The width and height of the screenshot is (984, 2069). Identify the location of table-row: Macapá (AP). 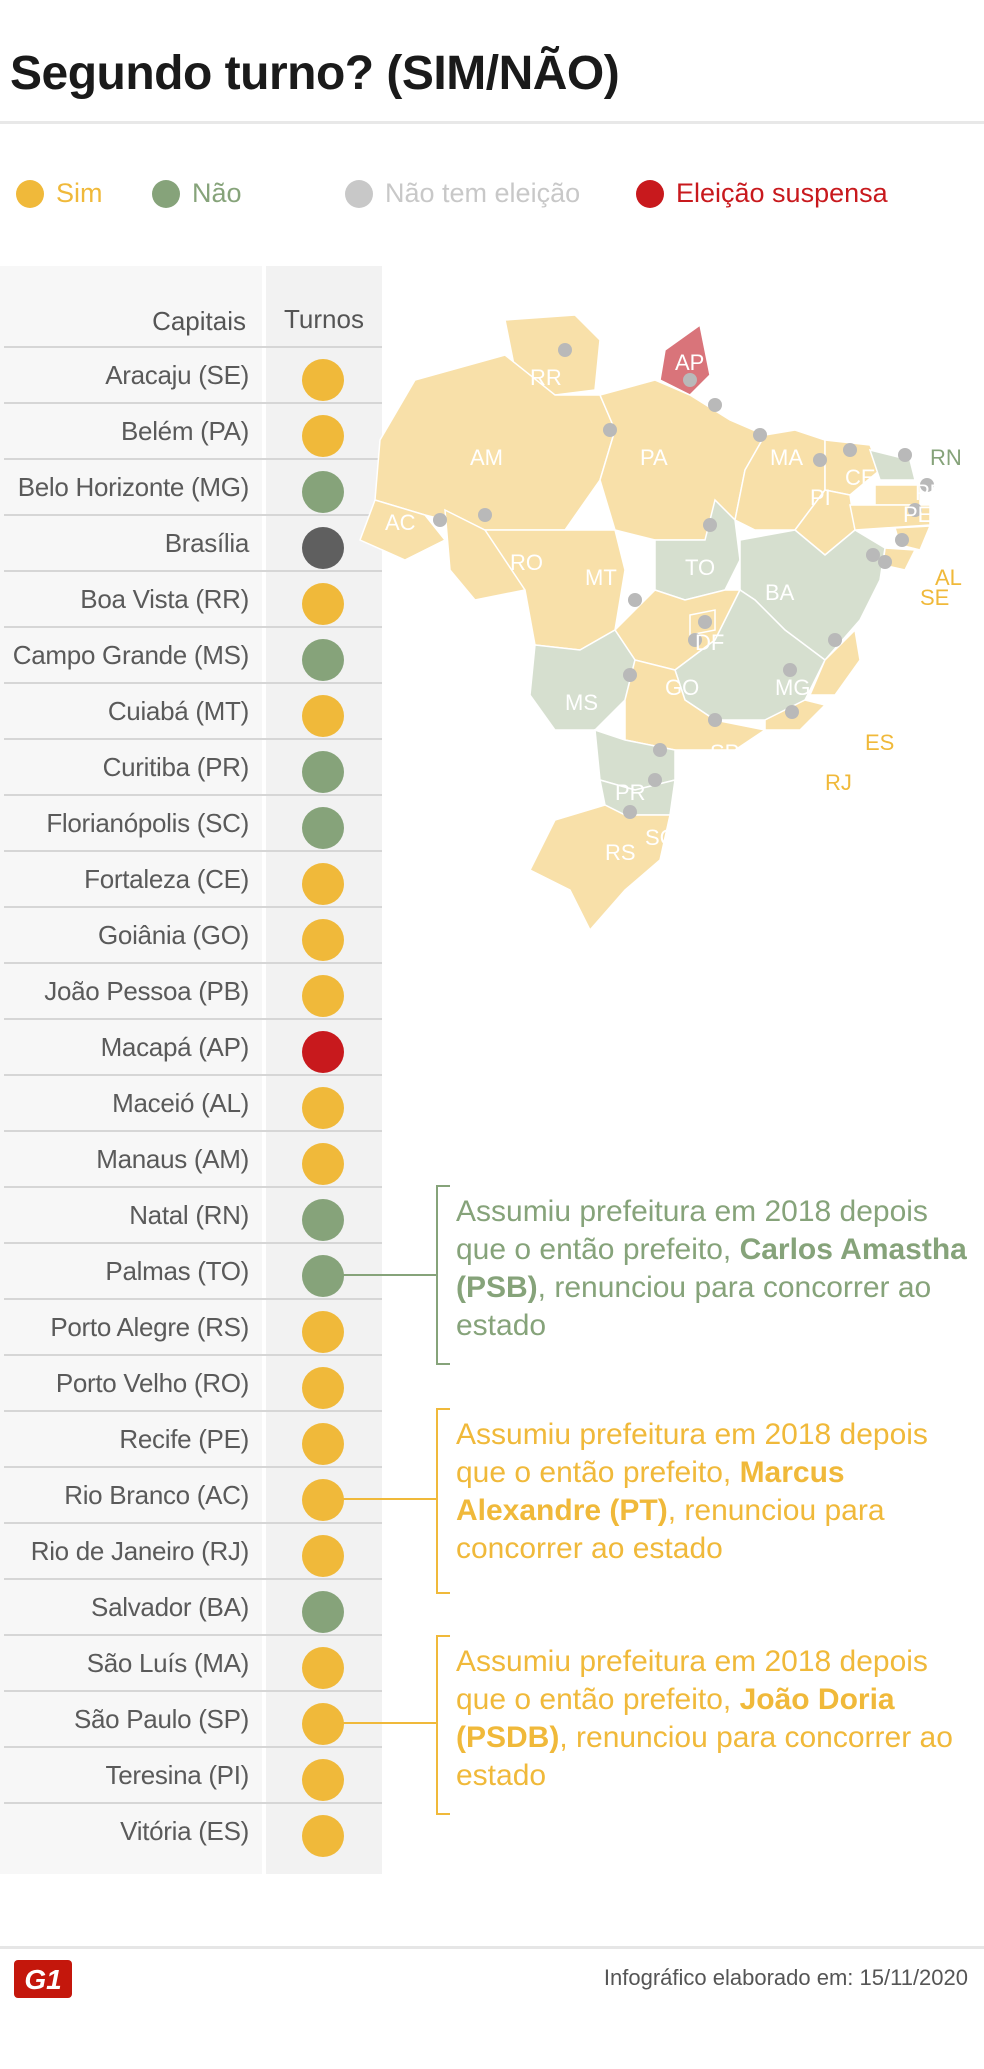
(193, 1047).